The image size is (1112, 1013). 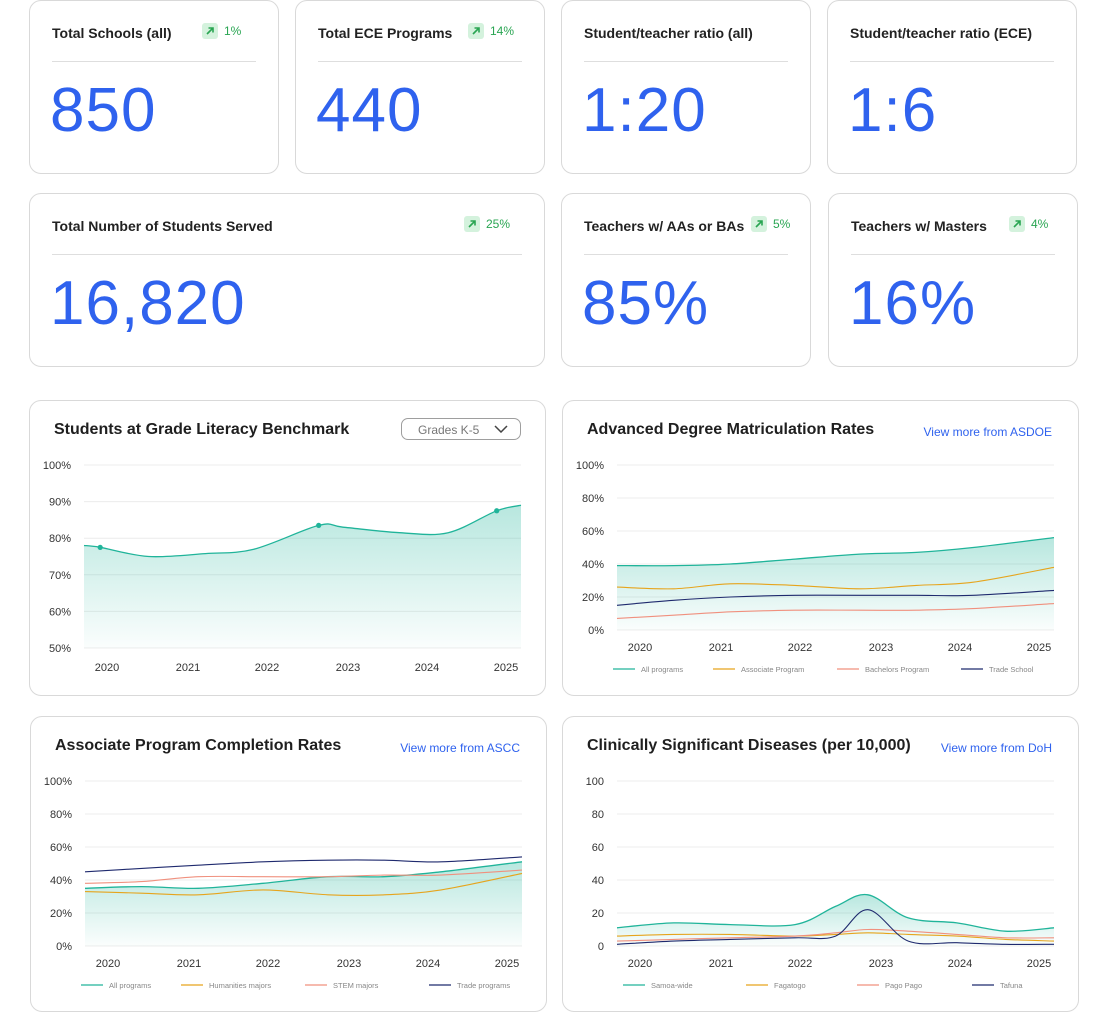 What do you see at coordinates (1028, 224) in the screenshot?
I see `change-badge: 4%` at bounding box center [1028, 224].